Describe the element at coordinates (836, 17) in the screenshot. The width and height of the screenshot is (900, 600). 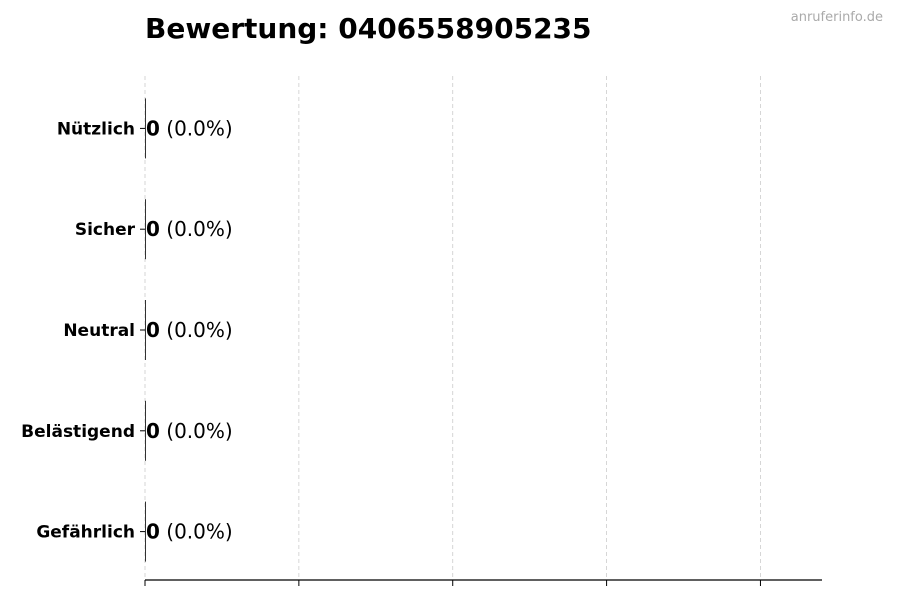
I see `watermark: anruferinfo.de` at that location.